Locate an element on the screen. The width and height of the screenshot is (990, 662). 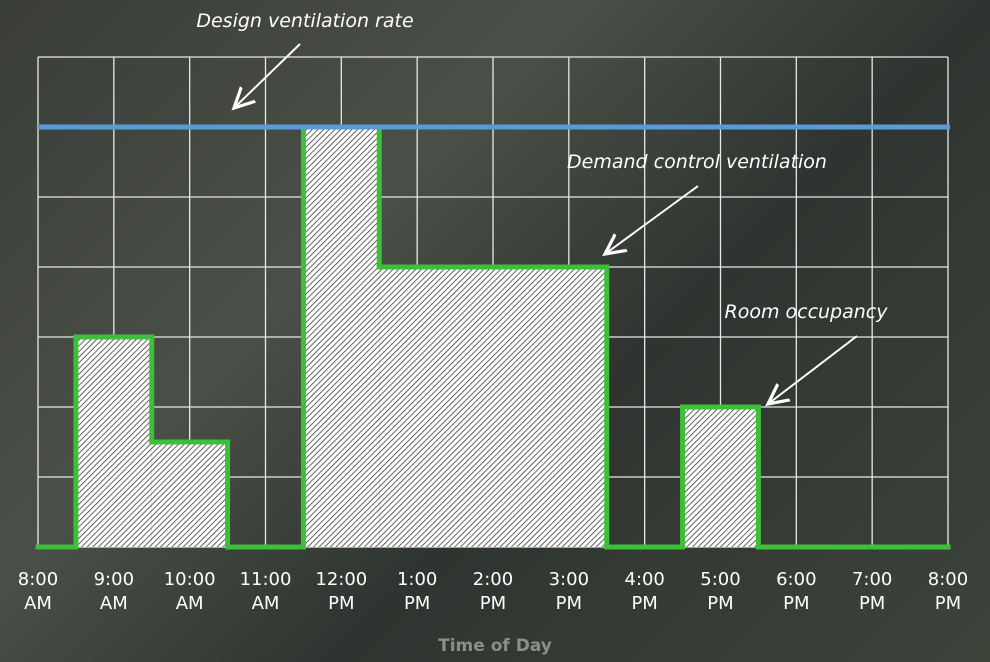
x-tick-label: 8:00 AM is located at coordinates (38, 591).